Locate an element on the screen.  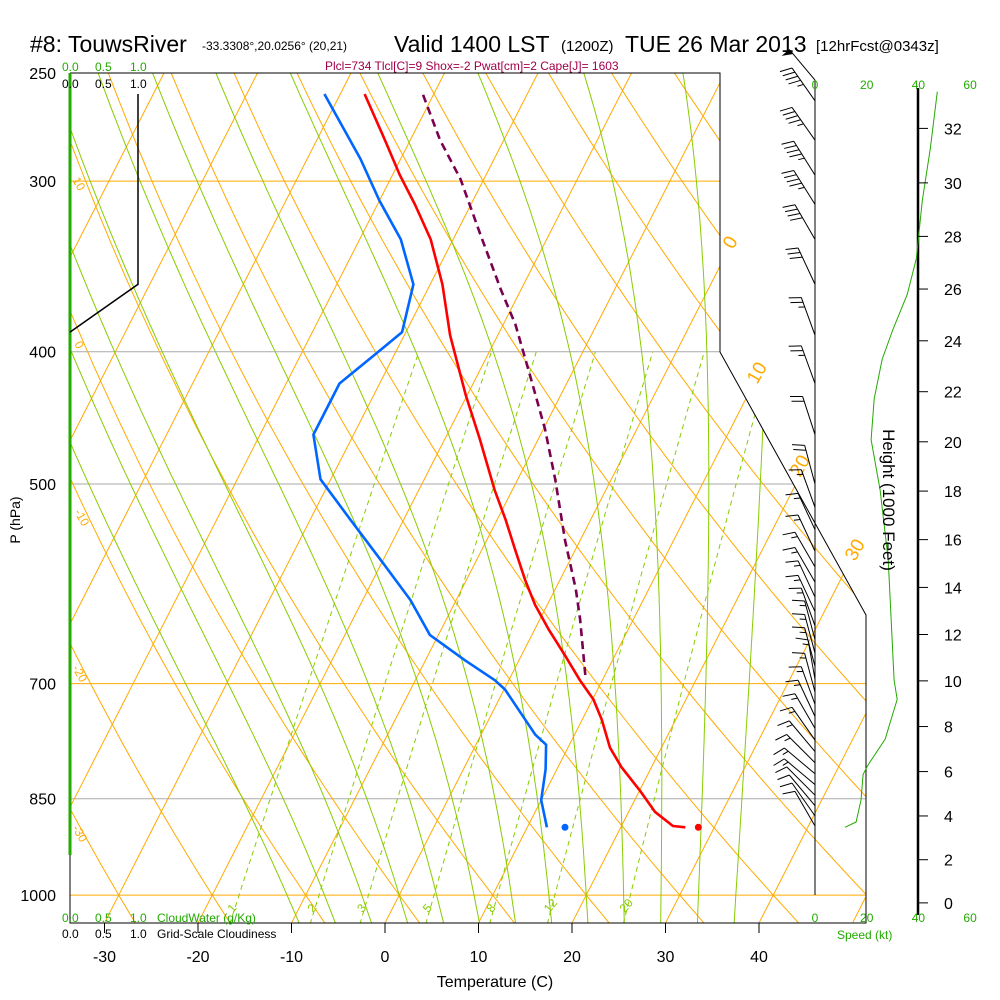
temperature-tick-label: -30 is located at coordinates (104, 957).